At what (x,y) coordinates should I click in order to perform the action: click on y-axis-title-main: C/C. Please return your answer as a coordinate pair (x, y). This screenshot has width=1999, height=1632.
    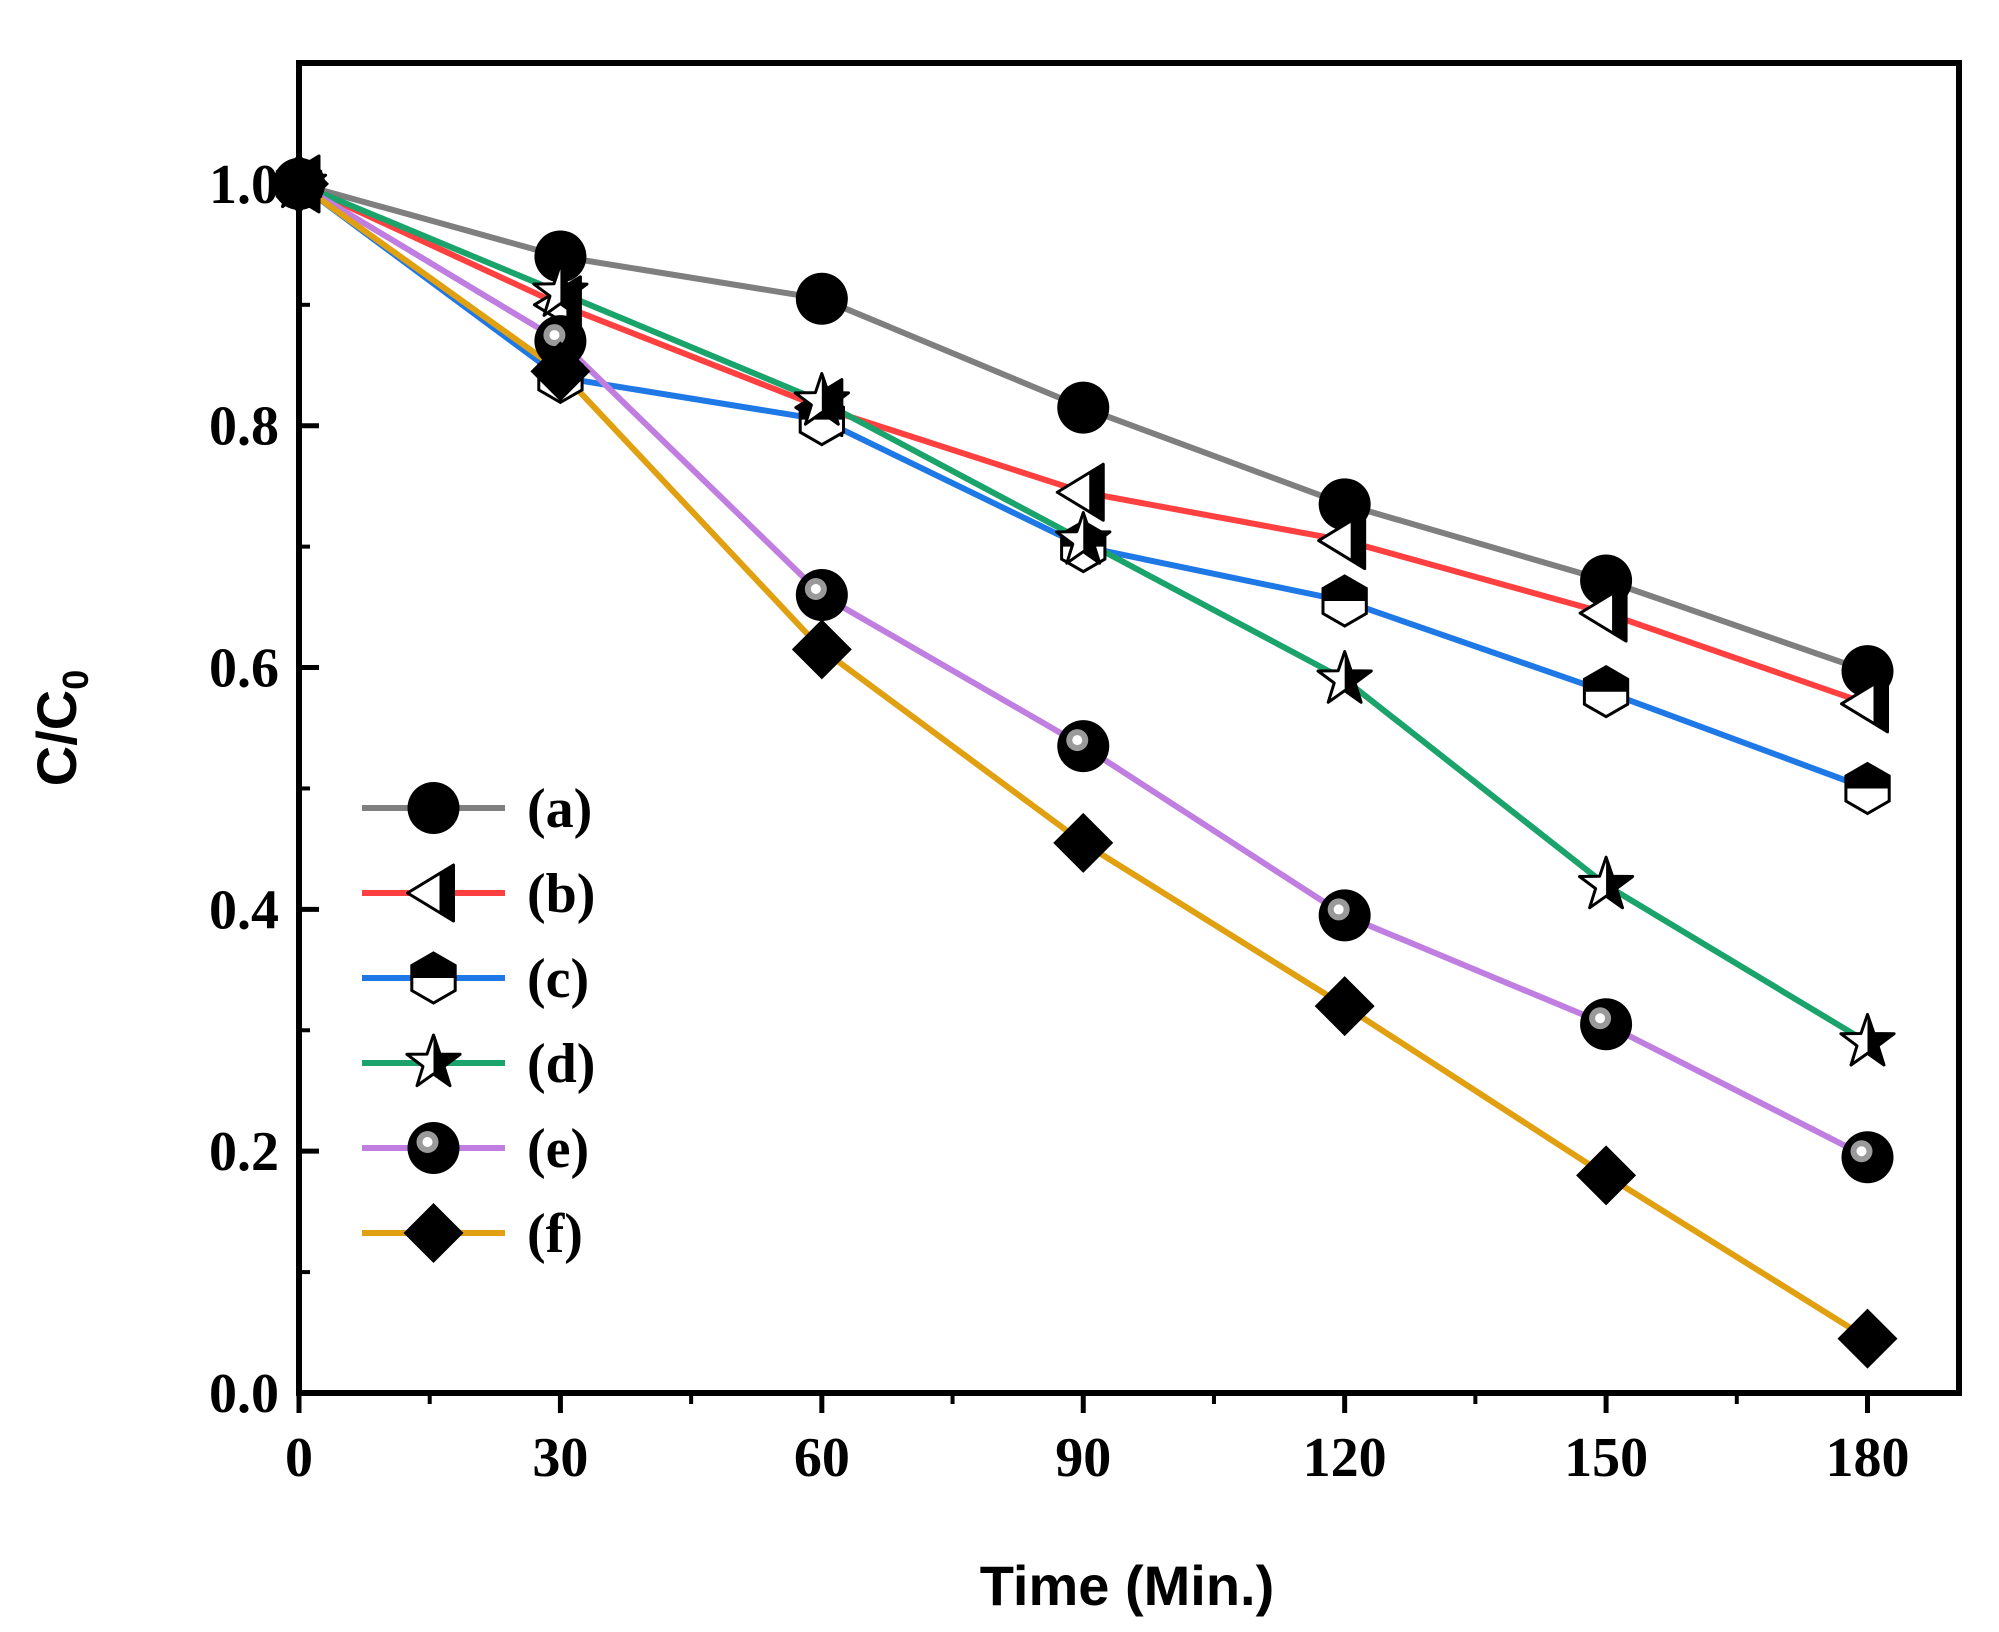
    Looking at the image, I should click on (56, 738).